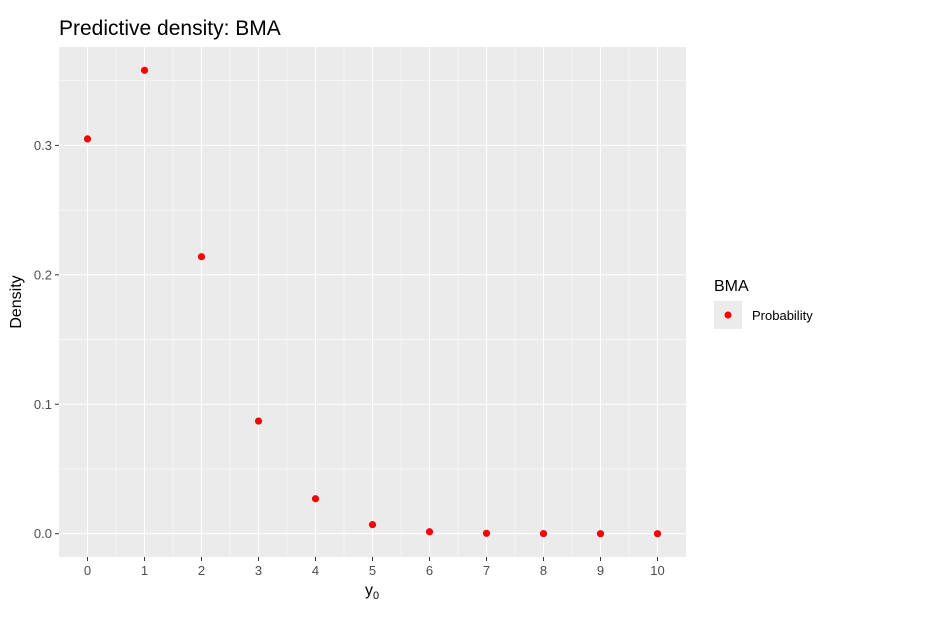 The width and height of the screenshot is (946, 620). Describe the element at coordinates (731, 286) in the screenshot. I see `legend-title: BMA` at that location.